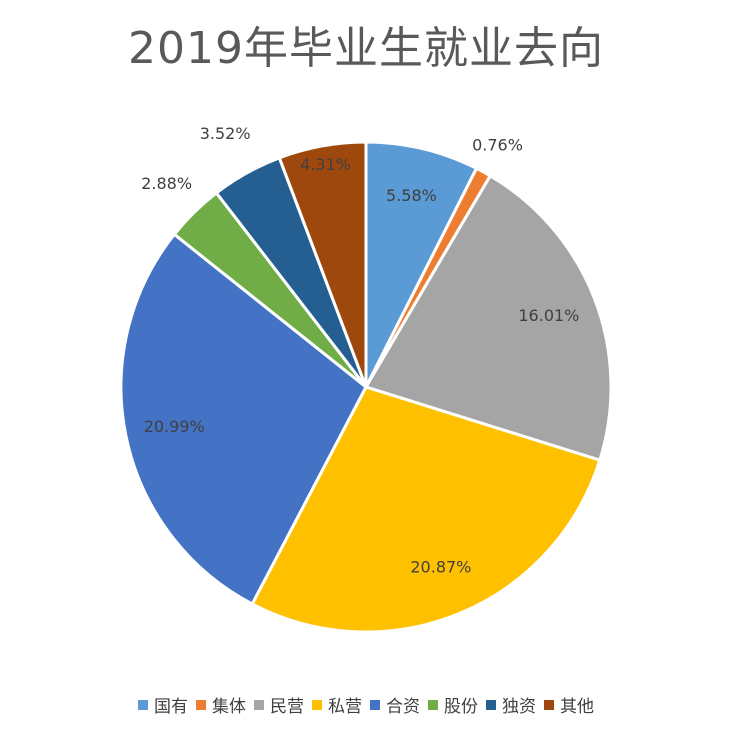 The width and height of the screenshot is (732, 740). I want to click on data-label-1: 5.58%, so click(411, 195).